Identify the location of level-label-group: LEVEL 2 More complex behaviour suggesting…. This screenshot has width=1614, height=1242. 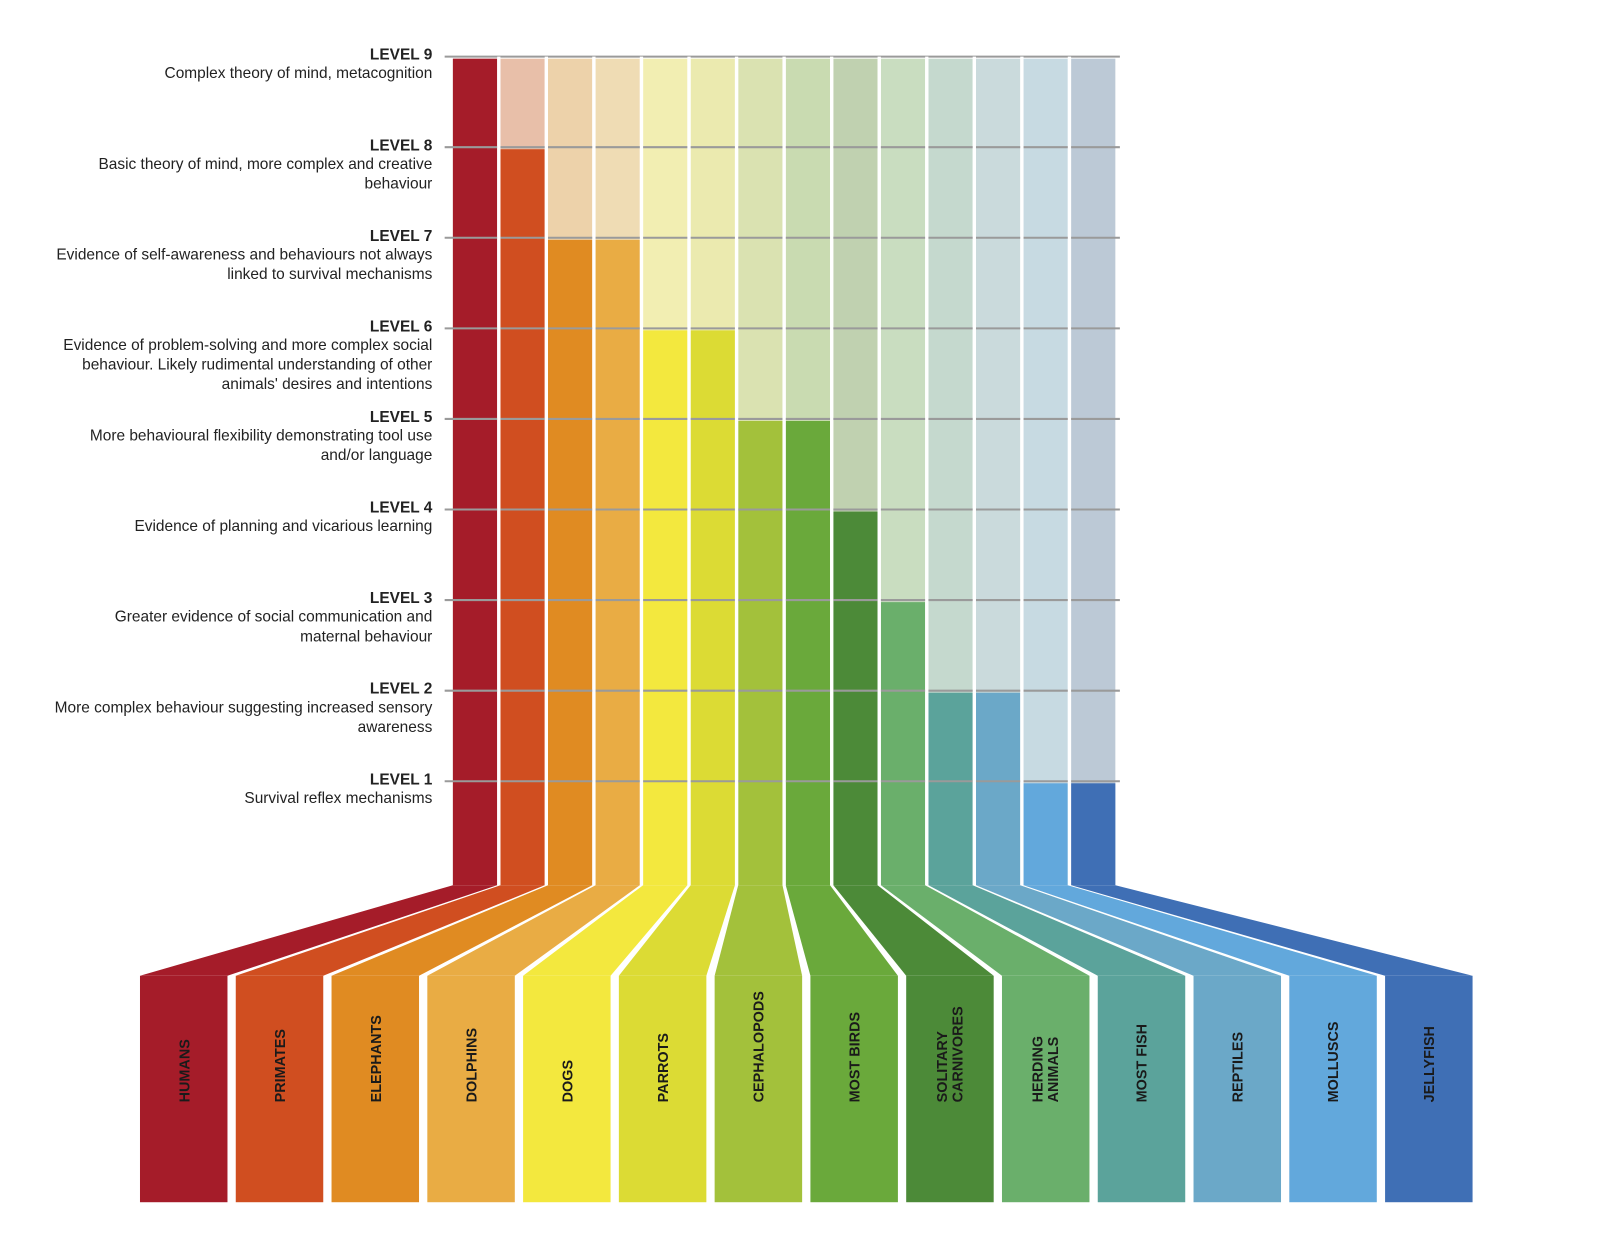
(242, 708).